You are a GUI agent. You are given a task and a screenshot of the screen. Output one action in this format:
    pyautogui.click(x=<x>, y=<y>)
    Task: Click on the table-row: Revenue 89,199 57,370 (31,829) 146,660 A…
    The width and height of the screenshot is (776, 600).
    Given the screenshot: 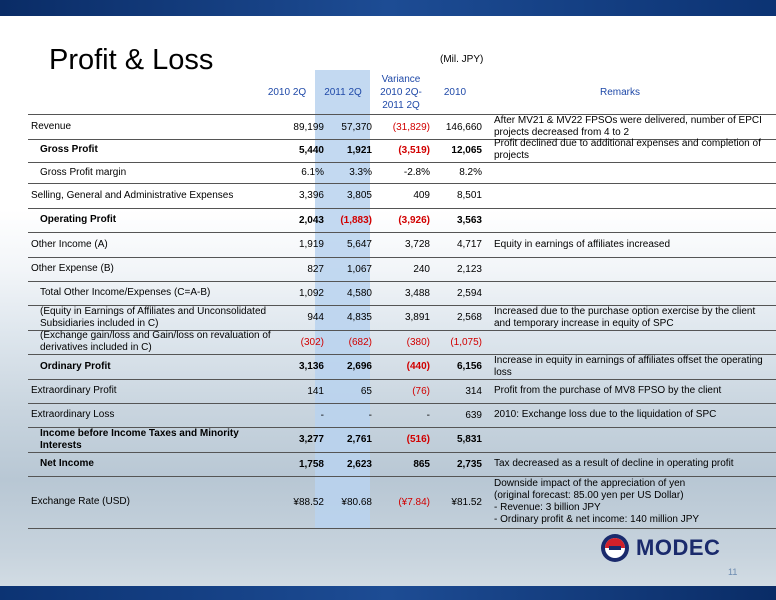 What is the action you would take?
    pyautogui.click(x=402, y=127)
    